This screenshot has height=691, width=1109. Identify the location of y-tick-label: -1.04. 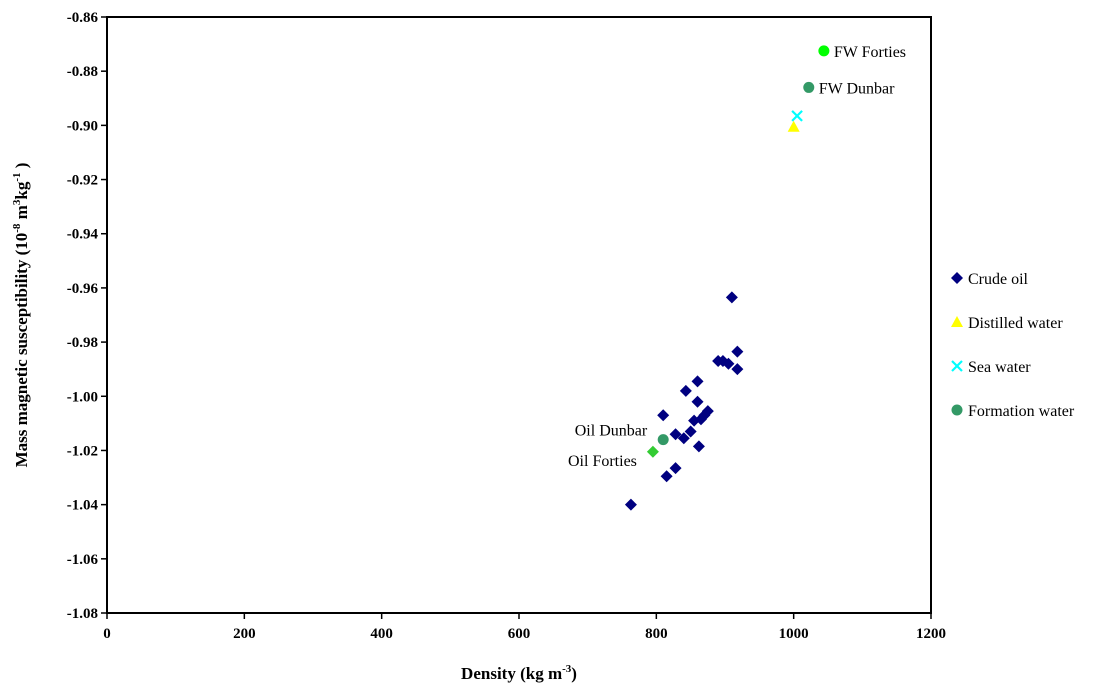
(83, 506).